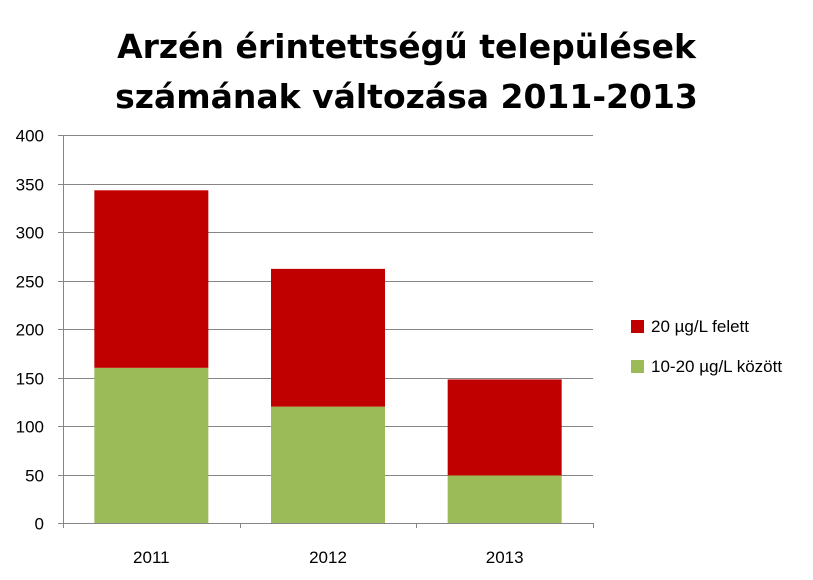 The image size is (813, 580). Describe the element at coordinates (406, 46) in the screenshot. I see `chart-title-line-1: Arzén érintettségű települések` at that location.